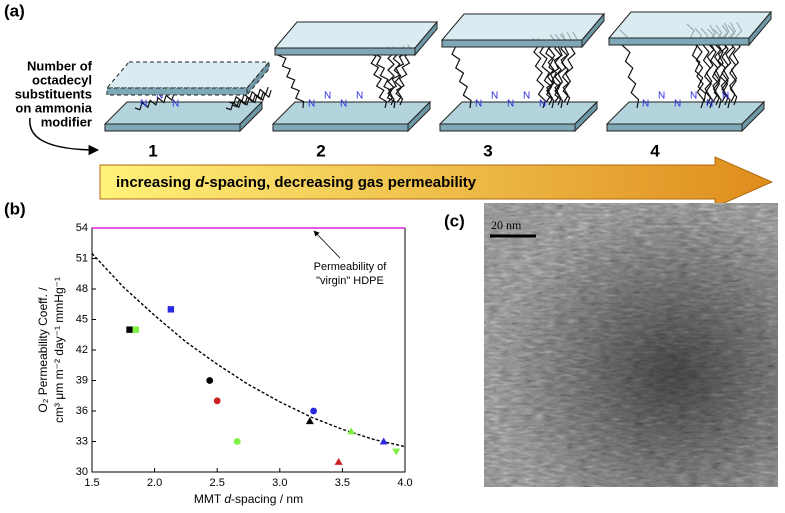 This screenshot has height=513, width=785. Describe the element at coordinates (82, 258) in the screenshot. I see `y-tick-label: 51` at that location.